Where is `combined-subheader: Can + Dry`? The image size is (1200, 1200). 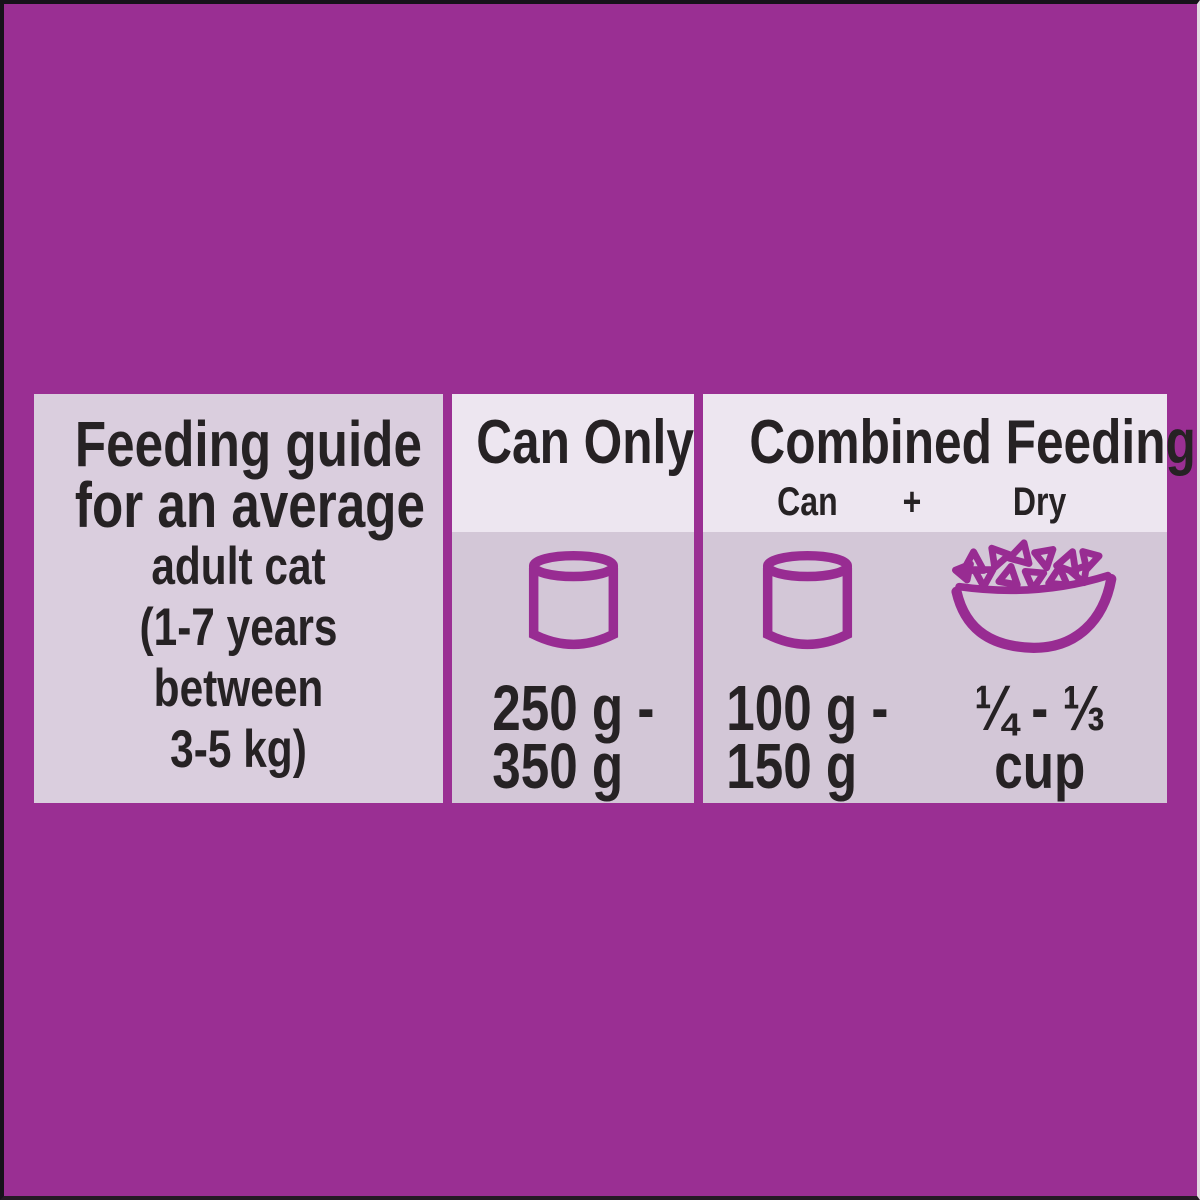 combined-subheader: Can + Dry is located at coordinates (935, 502).